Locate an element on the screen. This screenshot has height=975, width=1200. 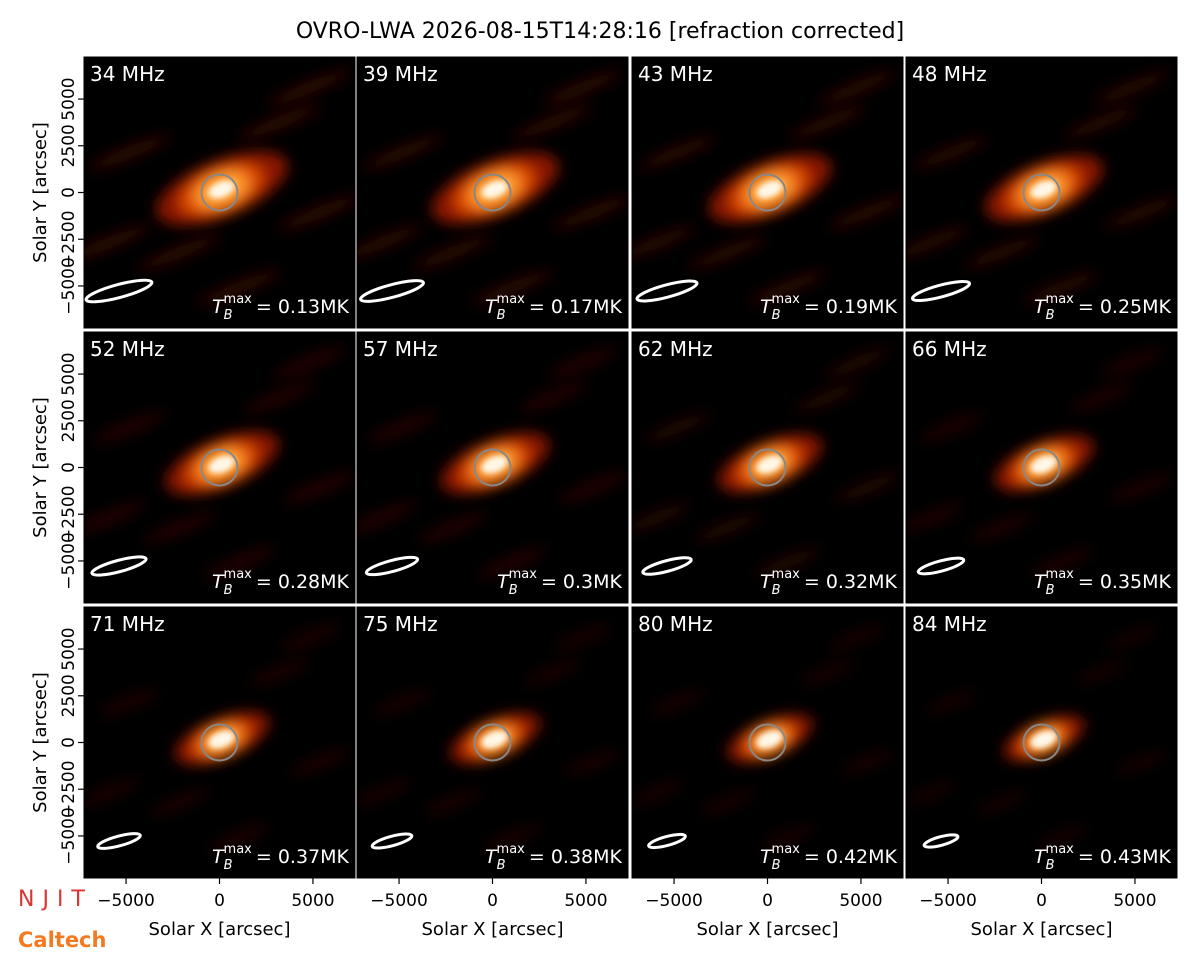
tb-value: = 0.3MK is located at coordinates (582, 582).